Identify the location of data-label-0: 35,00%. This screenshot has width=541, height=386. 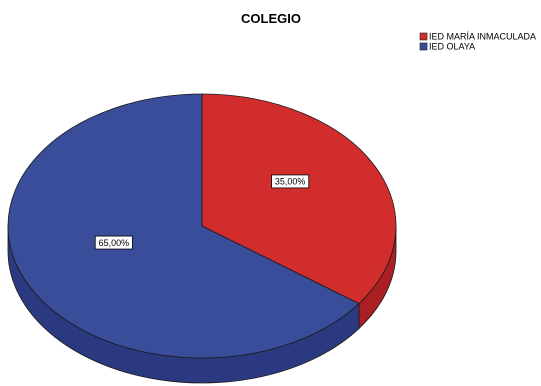
(290, 182).